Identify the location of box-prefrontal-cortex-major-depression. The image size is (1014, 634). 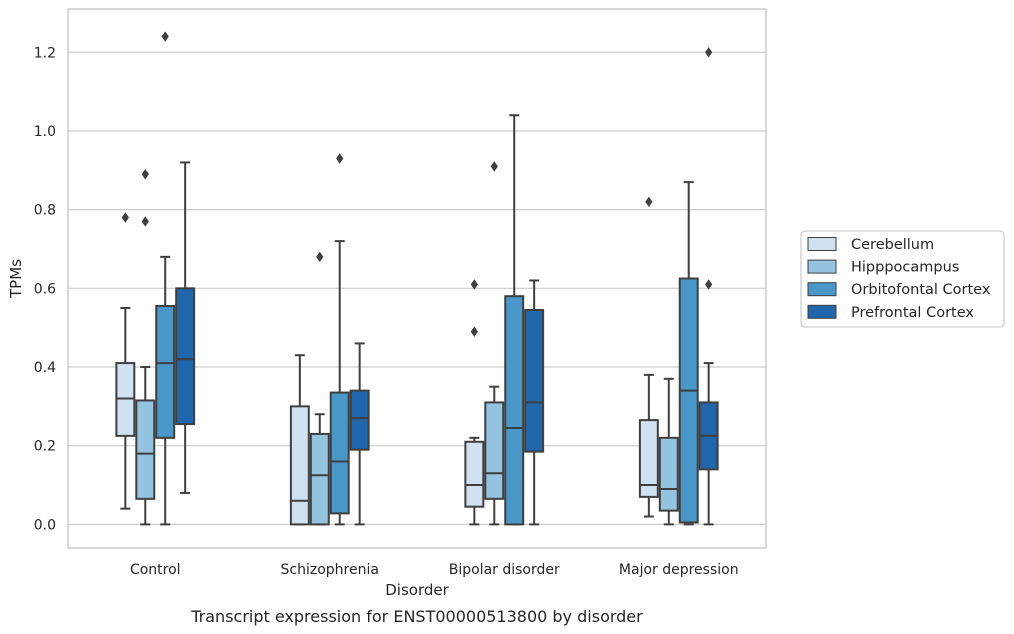
(708, 286).